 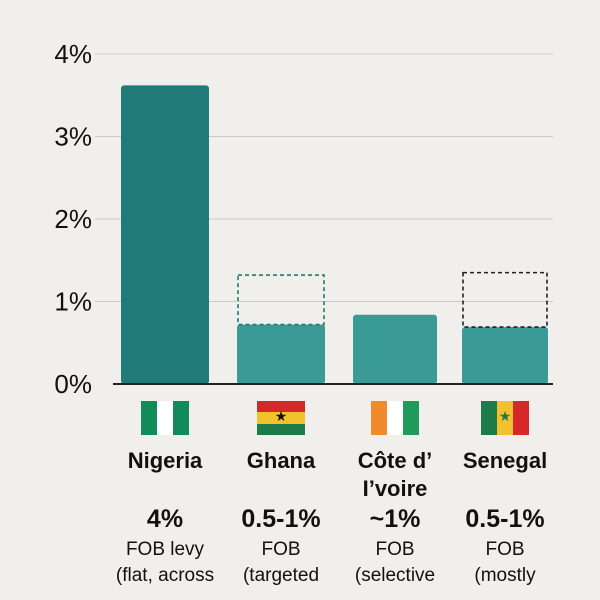 What do you see at coordinates (73, 302) in the screenshot?
I see `y-tick-label: 1%` at bounding box center [73, 302].